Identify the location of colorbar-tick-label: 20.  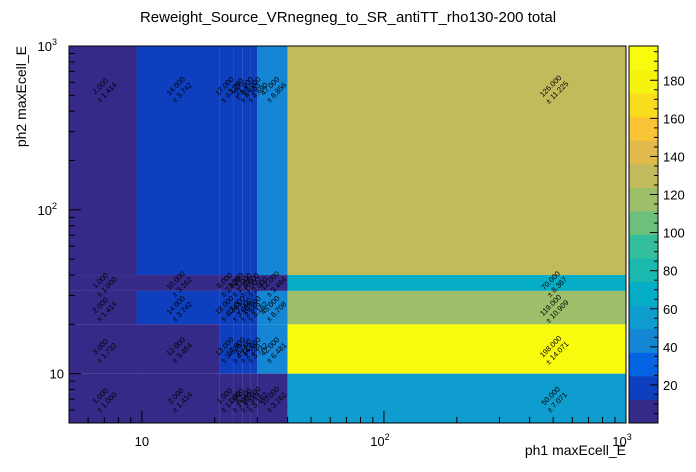
(670, 385).